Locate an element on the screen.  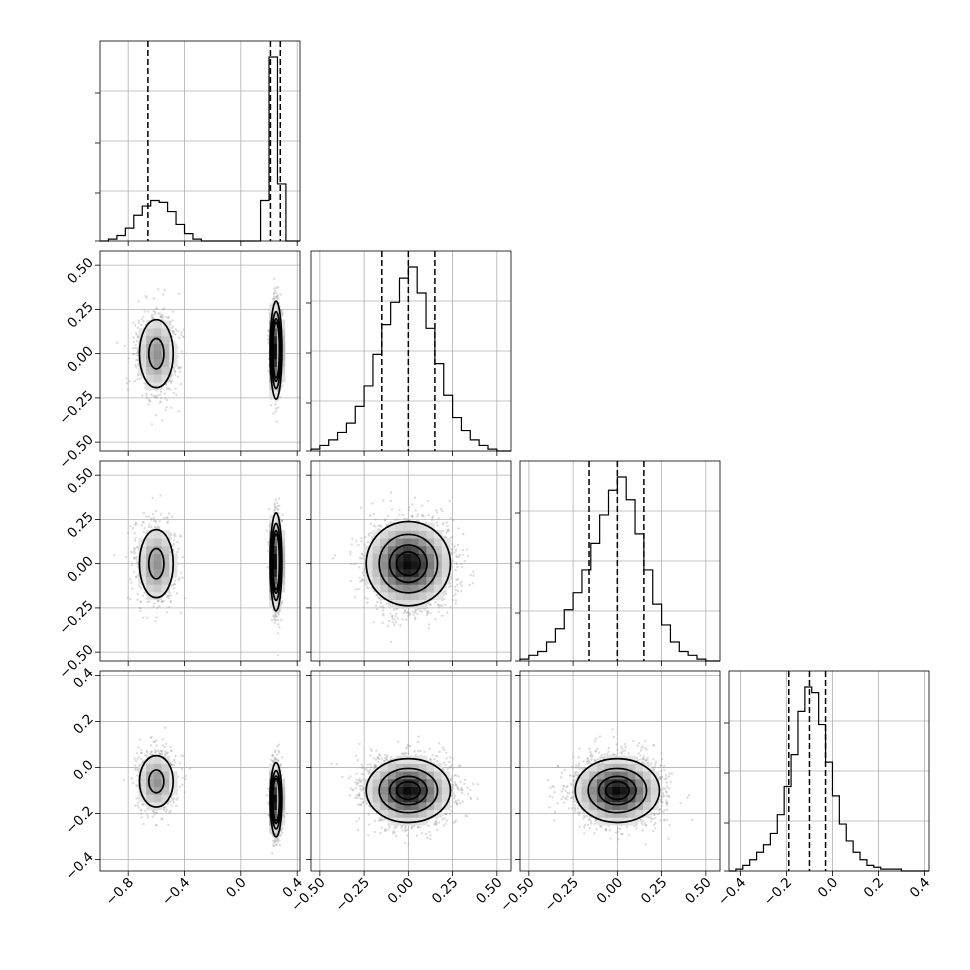
panel-frame is located at coordinates (200, 351).